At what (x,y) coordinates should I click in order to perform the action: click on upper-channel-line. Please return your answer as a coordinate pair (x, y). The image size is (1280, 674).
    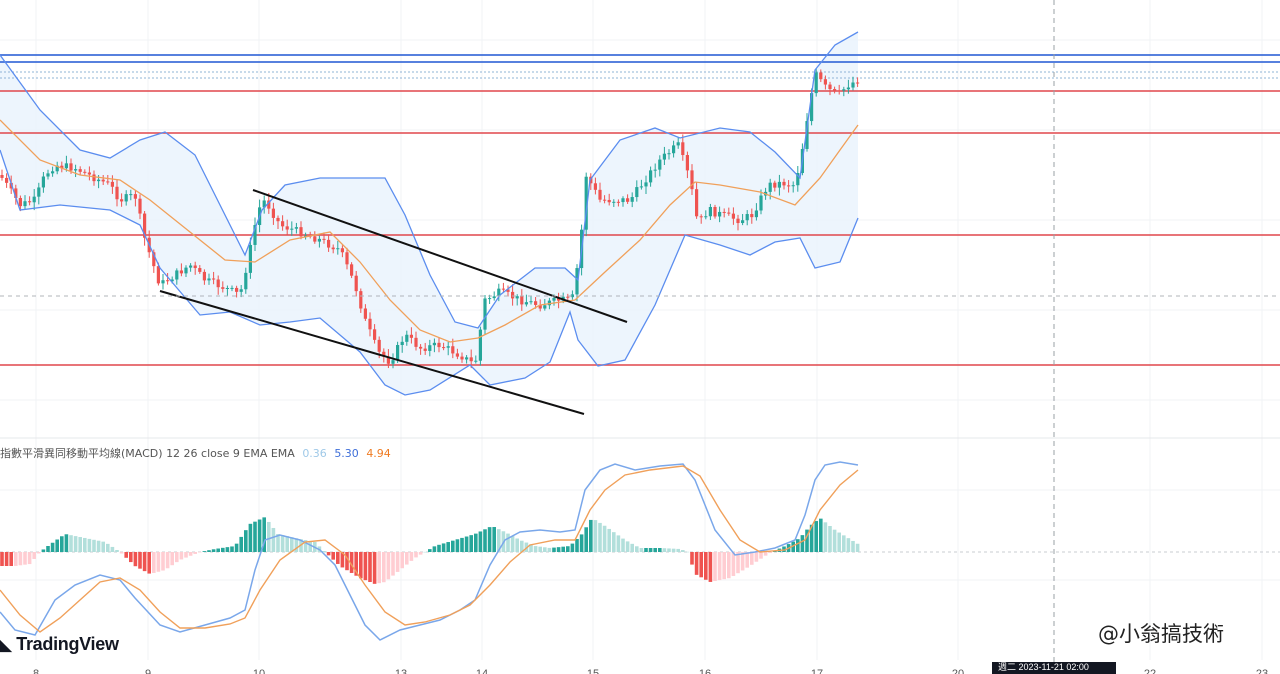
    Looking at the image, I should click on (440, 256).